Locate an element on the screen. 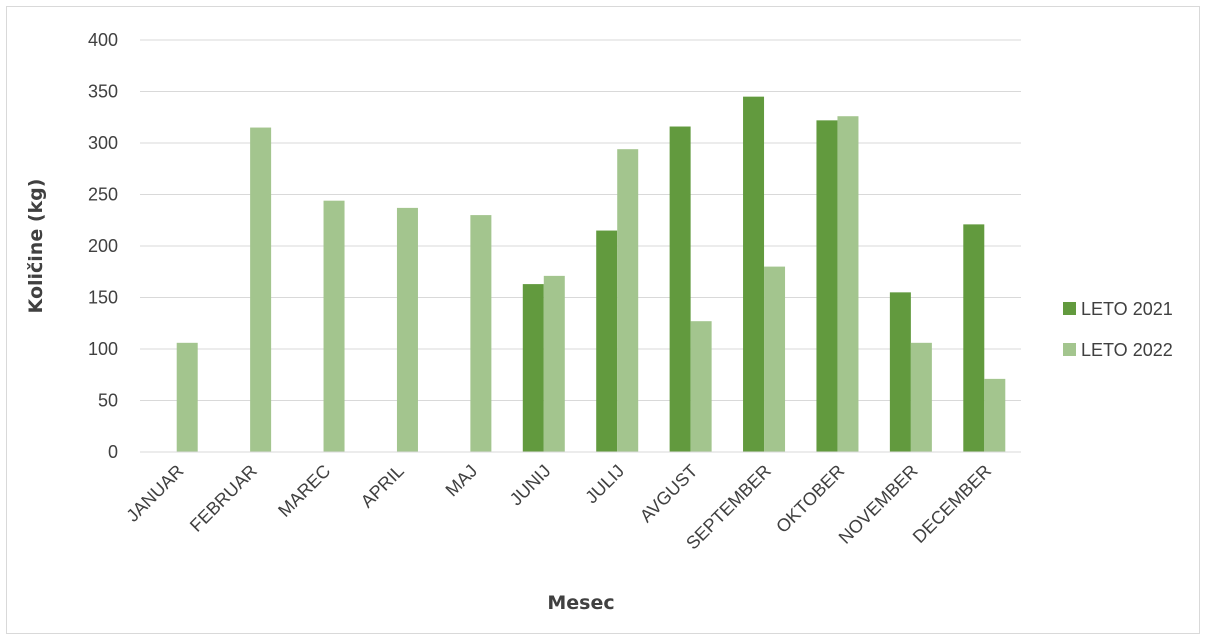 This screenshot has width=1208, height=641. x-tick-label: APRIL is located at coordinates (382, 486).